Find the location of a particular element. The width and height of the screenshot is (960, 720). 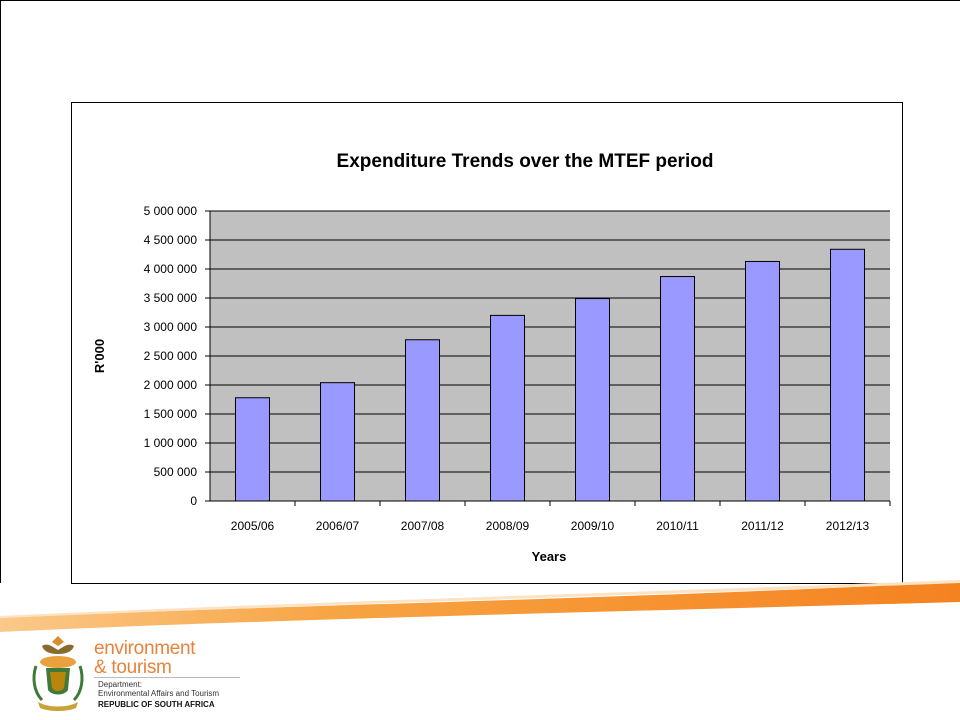

x-tick-label: 2010/11 is located at coordinates (677, 526).